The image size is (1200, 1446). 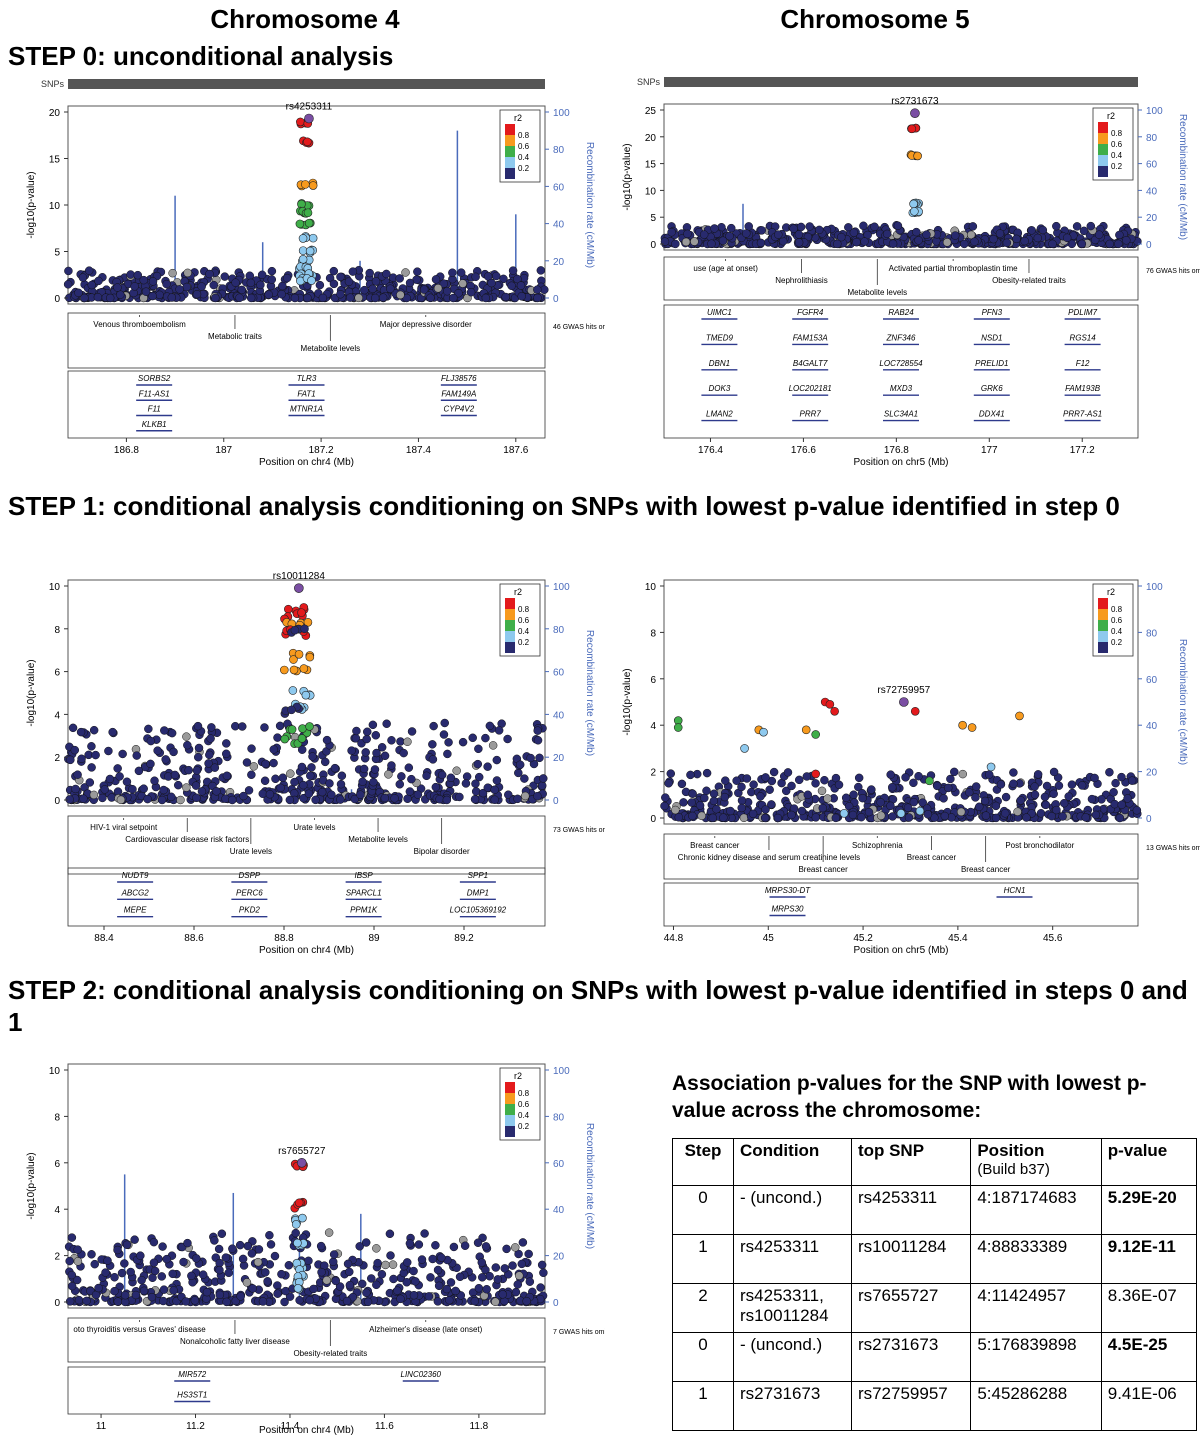 I want to click on gwas-trait: Venous thromboembolism, so click(x=139, y=324).